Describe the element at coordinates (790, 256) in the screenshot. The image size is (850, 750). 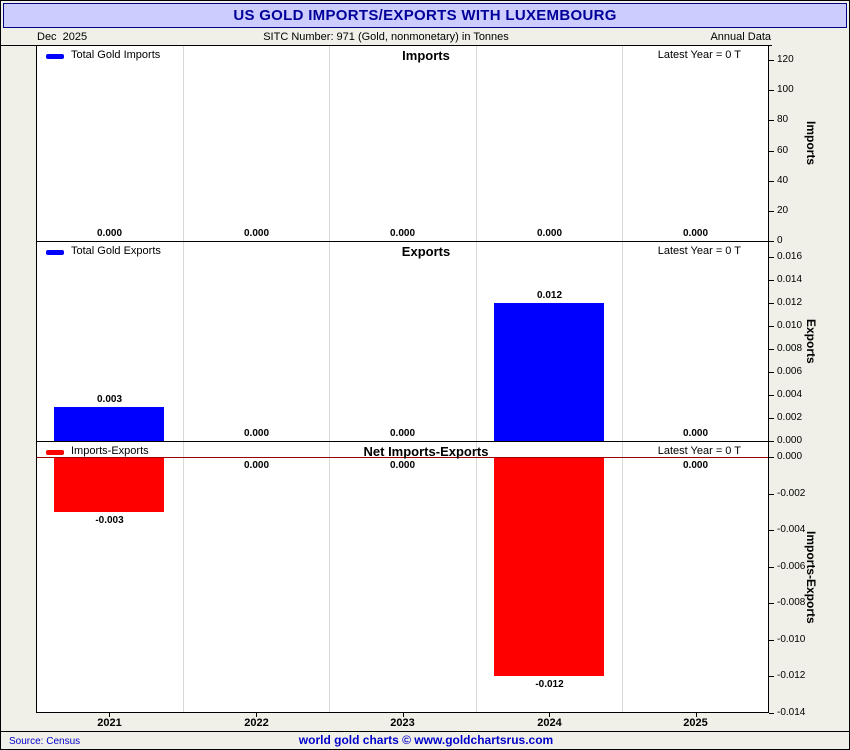
I see `y-tick-label: 0.016` at that location.